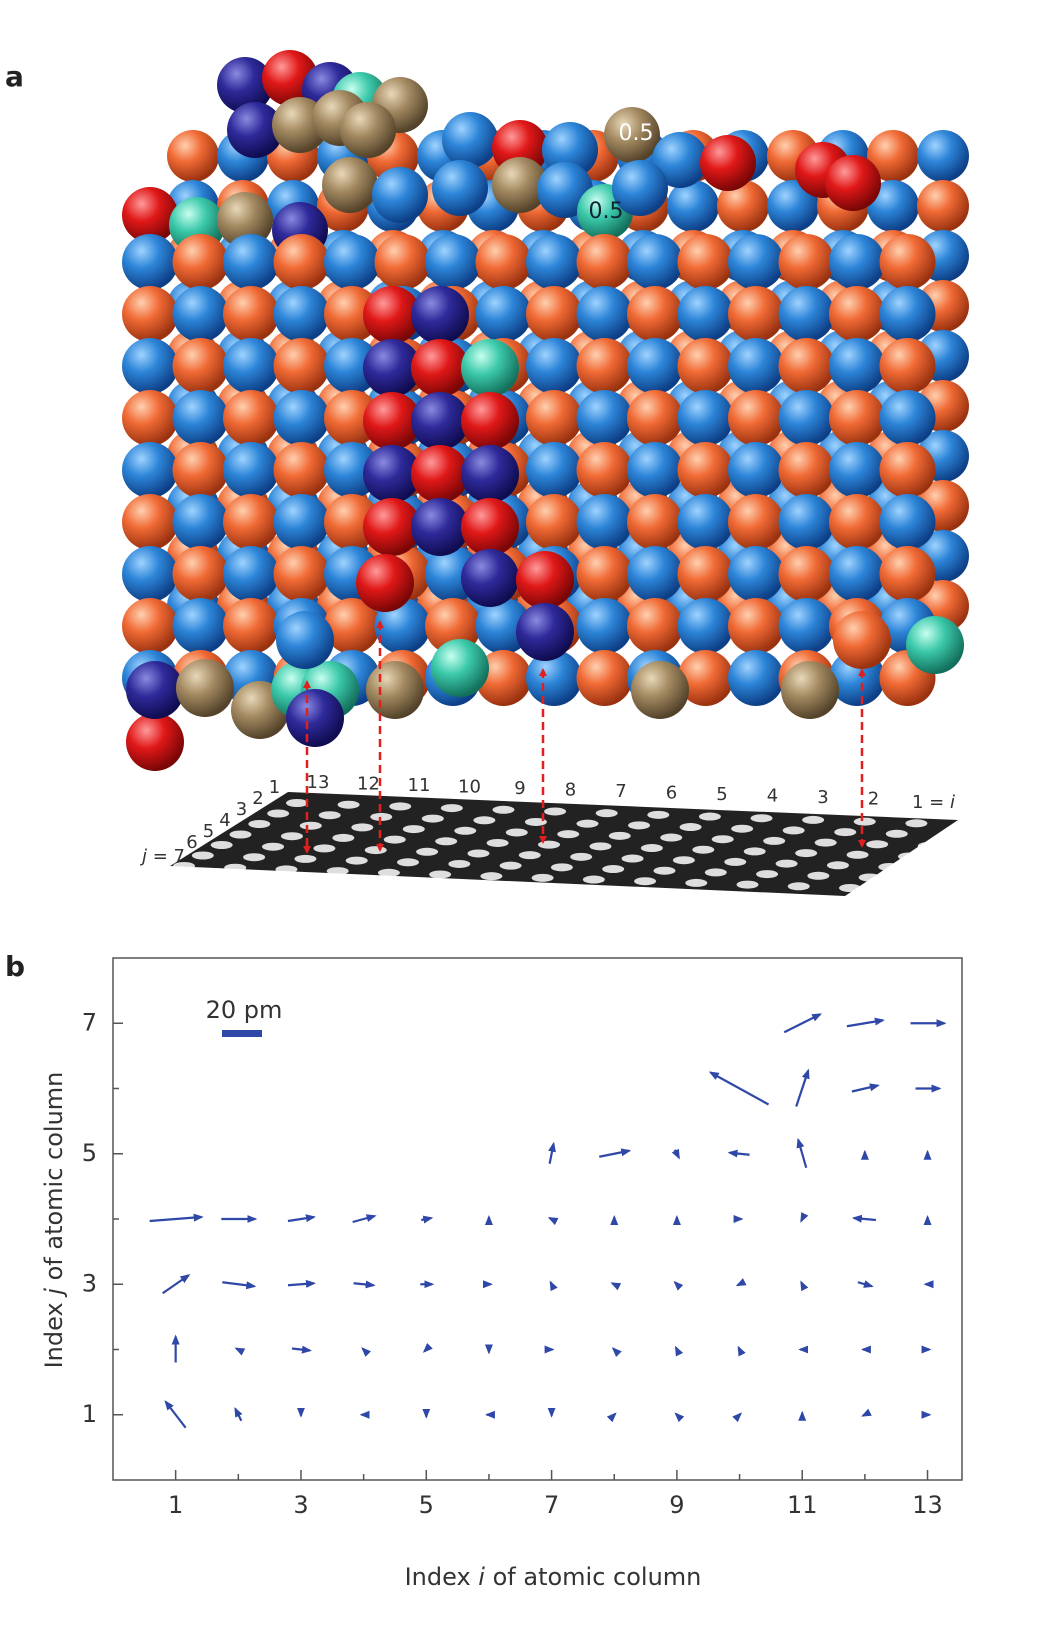 This screenshot has width=1050, height=1648. What do you see at coordinates (208, 831) in the screenshot?
I see `j-label: 5` at bounding box center [208, 831].